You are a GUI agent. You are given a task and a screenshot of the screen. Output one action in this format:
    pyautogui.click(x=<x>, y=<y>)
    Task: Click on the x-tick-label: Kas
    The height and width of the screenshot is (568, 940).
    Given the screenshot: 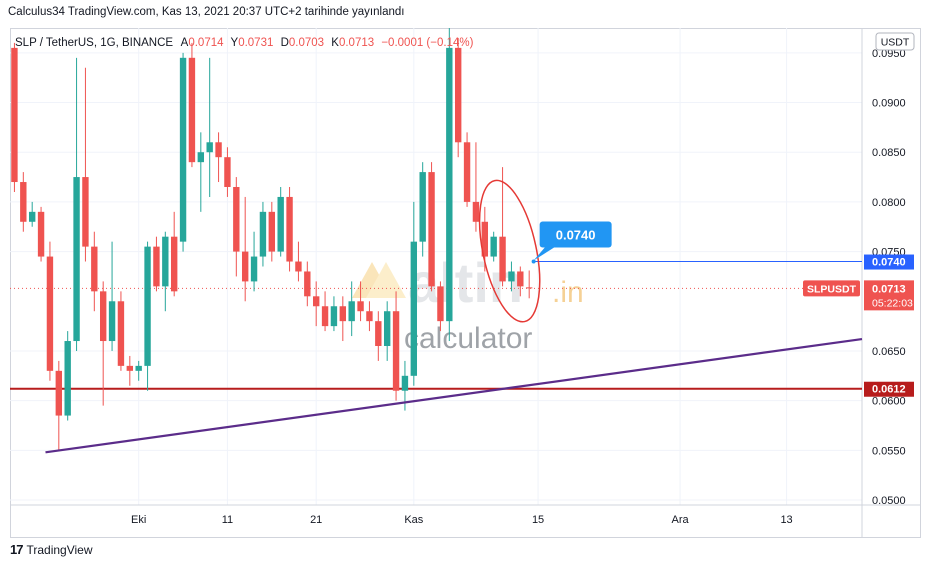 What is the action you would take?
    pyautogui.click(x=413, y=520)
    